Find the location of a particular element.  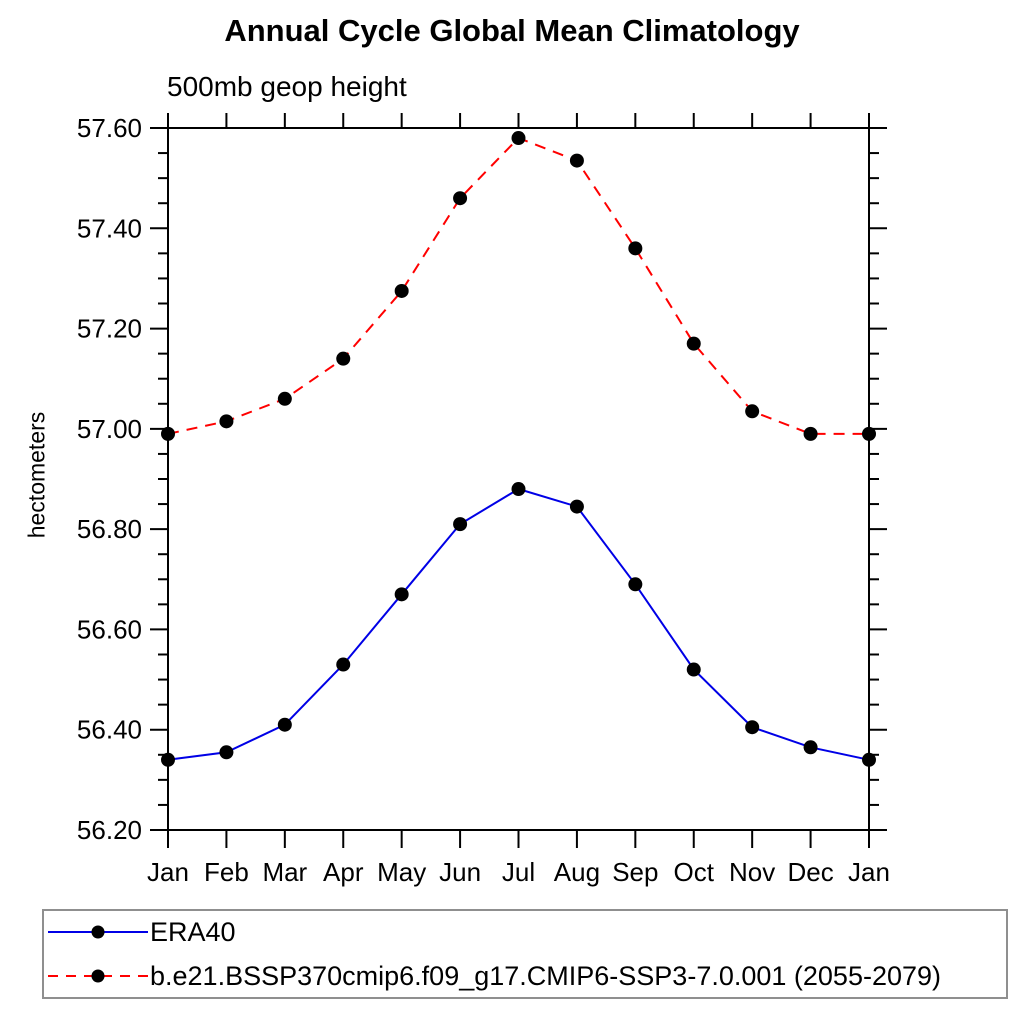

chart-title: Annual Cycle Global Mean Climatology is located at coordinates (512, 30).